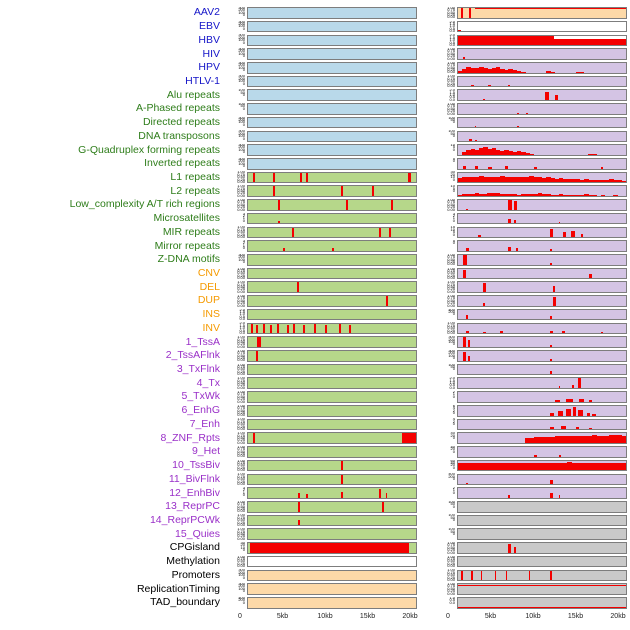 Image resolution: width=630 pixels, height=630 pixels. Describe the element at coordinates (315, 123) in the screenshot. I see `track-row: Directed repeats 300 200 100 0 100 50 0` at that location.